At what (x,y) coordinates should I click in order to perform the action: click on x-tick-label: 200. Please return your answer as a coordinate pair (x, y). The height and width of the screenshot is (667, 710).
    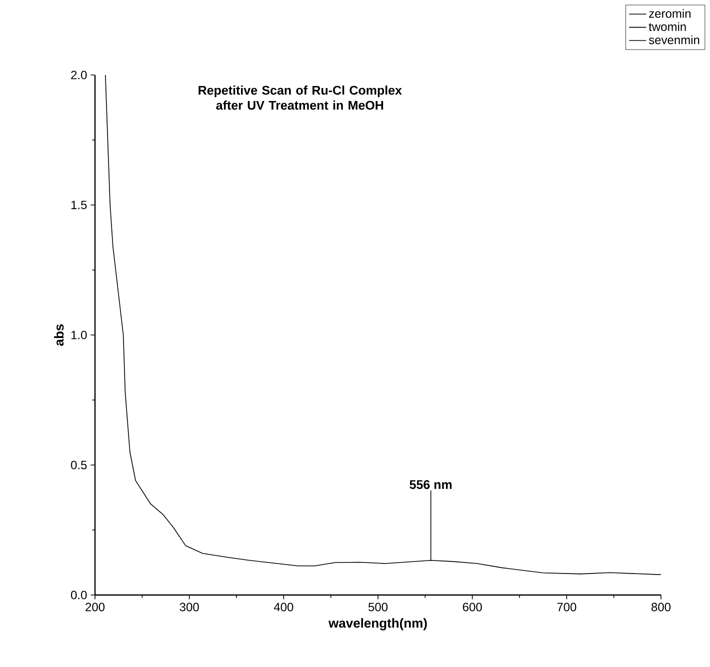
    Looking at the image, I should click on (95, 607).